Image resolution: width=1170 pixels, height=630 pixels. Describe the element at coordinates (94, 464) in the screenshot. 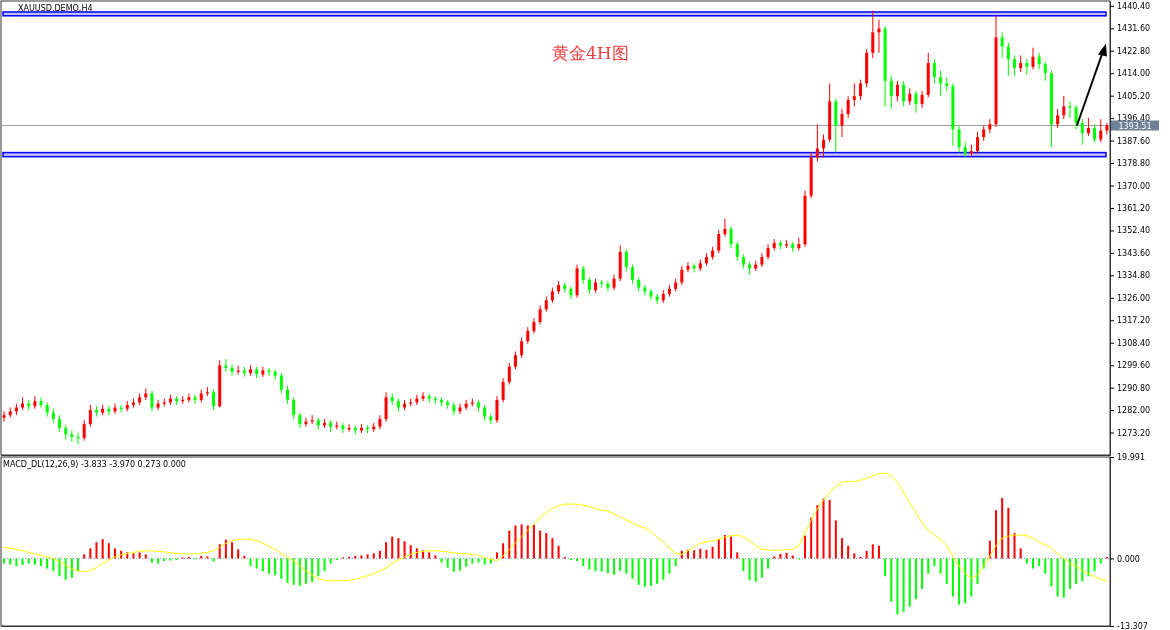

I see `chart-title: MACD_DL(12,26,9) -3.833 -3.970 0.273 0.000` at that location.